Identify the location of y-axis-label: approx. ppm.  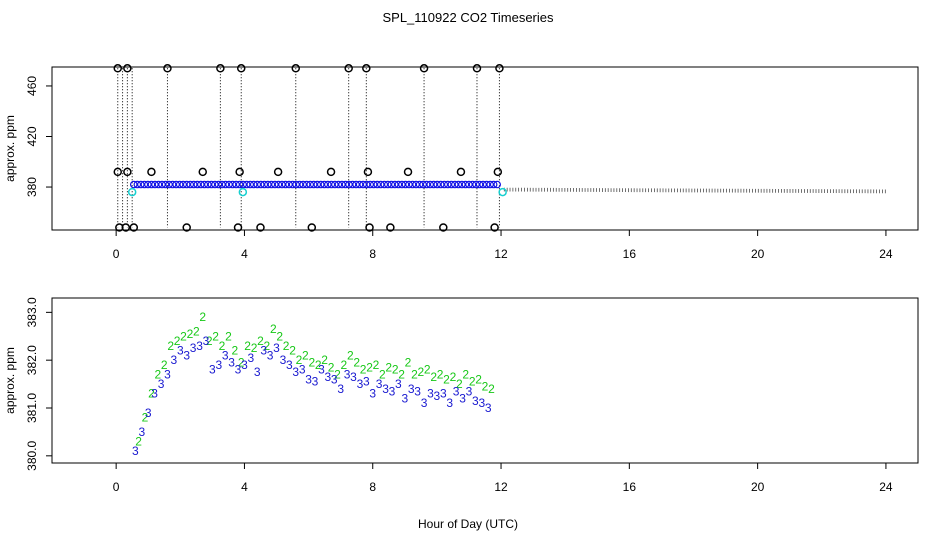
(10, 380).